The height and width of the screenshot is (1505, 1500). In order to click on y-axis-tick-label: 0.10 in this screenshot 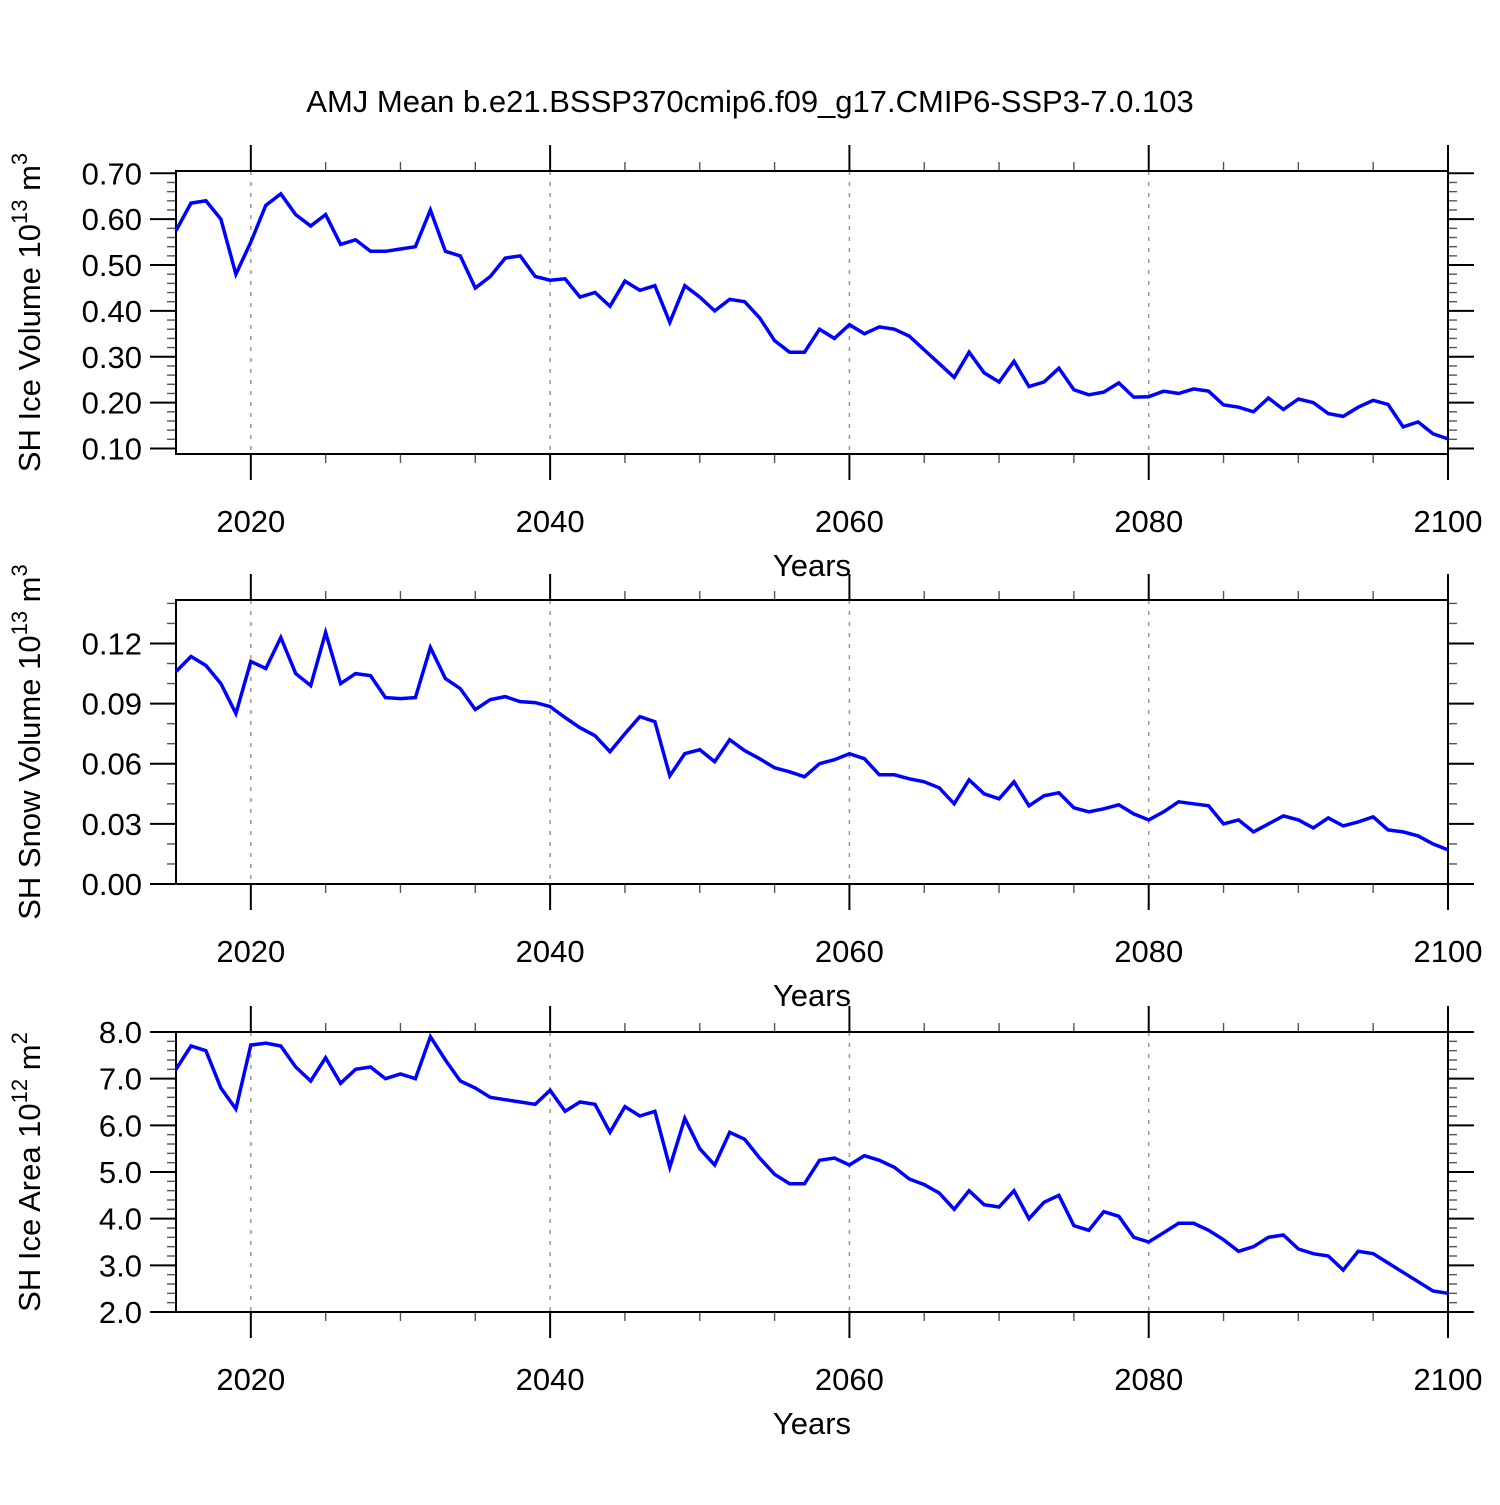, I will do `click(112, 448)`.